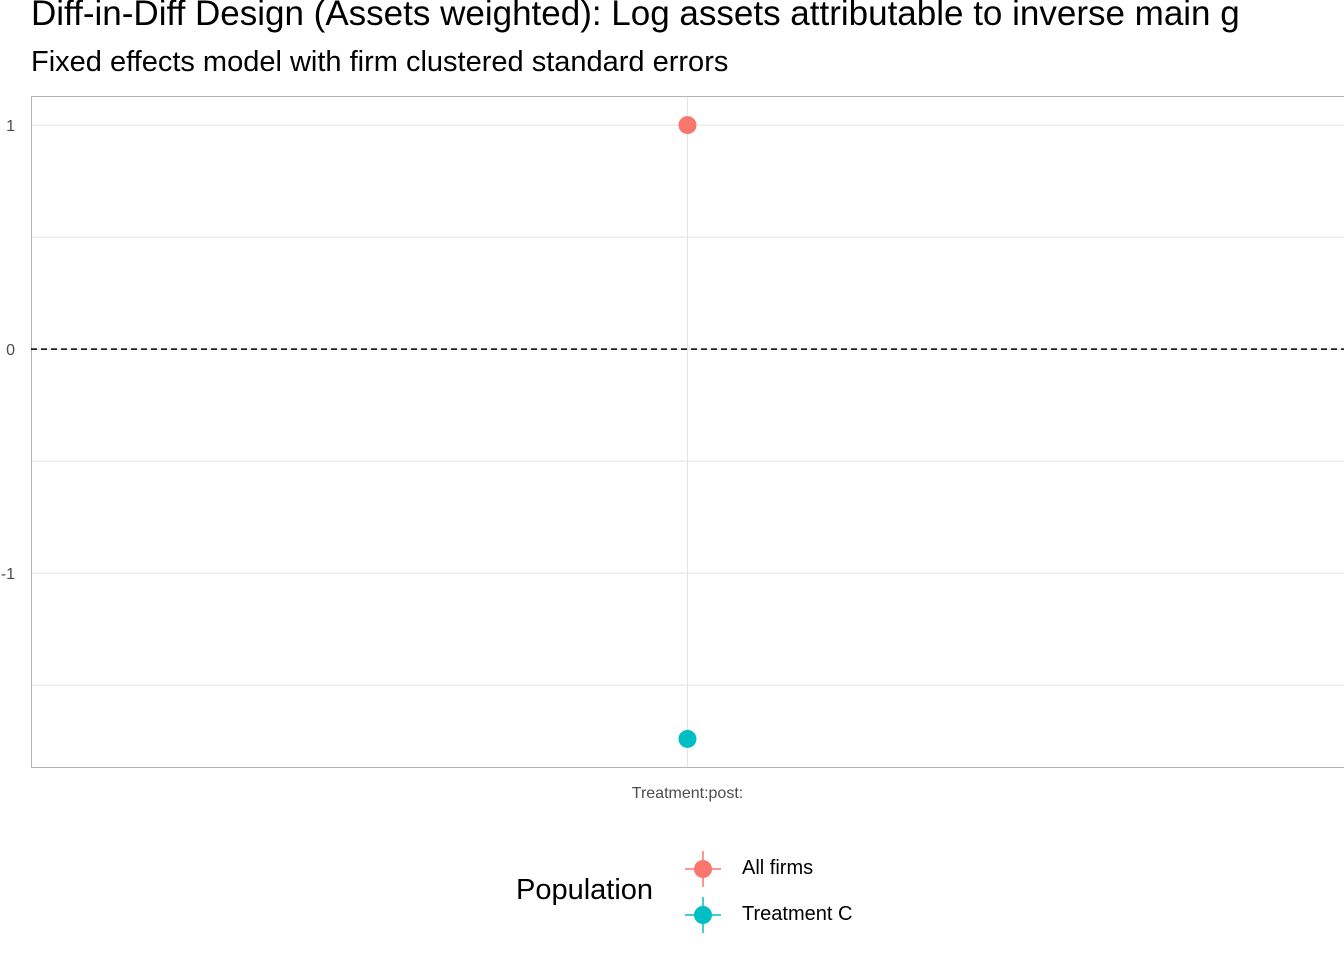 This screenshot has height=960, width=1344. What do you see at coordinates (585, 890) in the screenshot?
I see `legend-title: Population` at bounding box center [585, 890].